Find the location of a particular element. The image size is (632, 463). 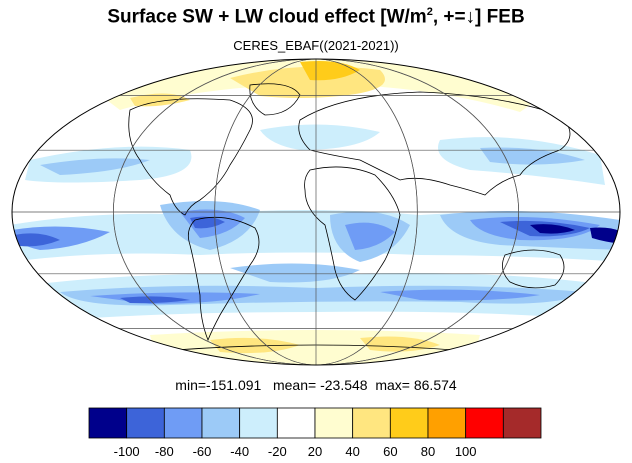

max-label: max= is located at coordinates (392, 385).